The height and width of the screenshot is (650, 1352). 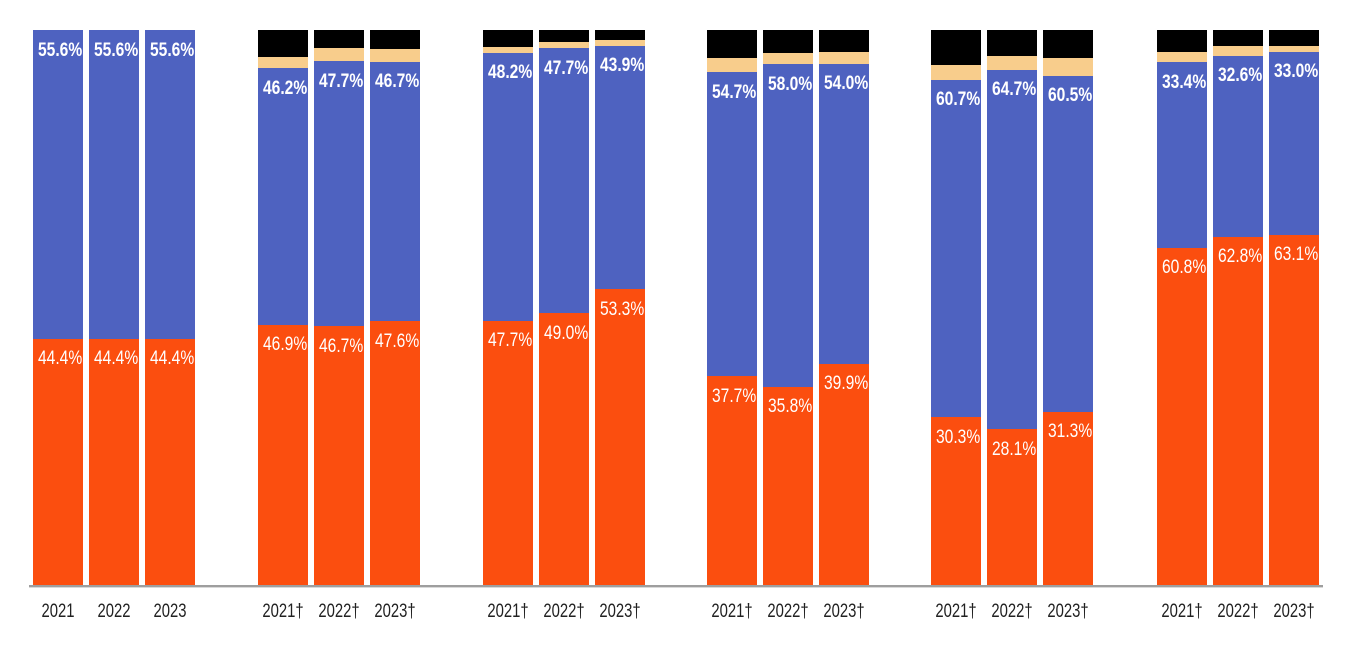 I want to click on value-label-orange: 30.3%, so click(x=958, y=436).